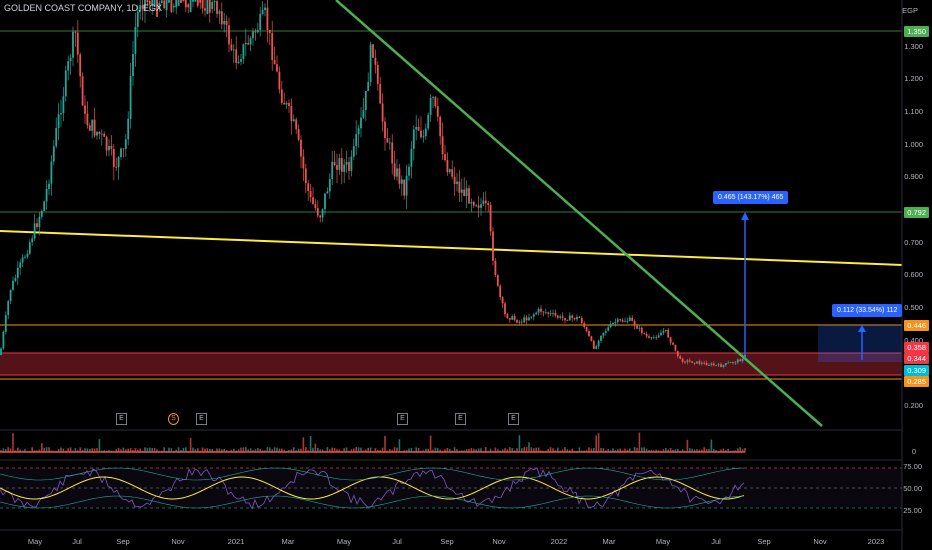  I want to click on rsi-tick-25: 25.00, so click(912, 510).